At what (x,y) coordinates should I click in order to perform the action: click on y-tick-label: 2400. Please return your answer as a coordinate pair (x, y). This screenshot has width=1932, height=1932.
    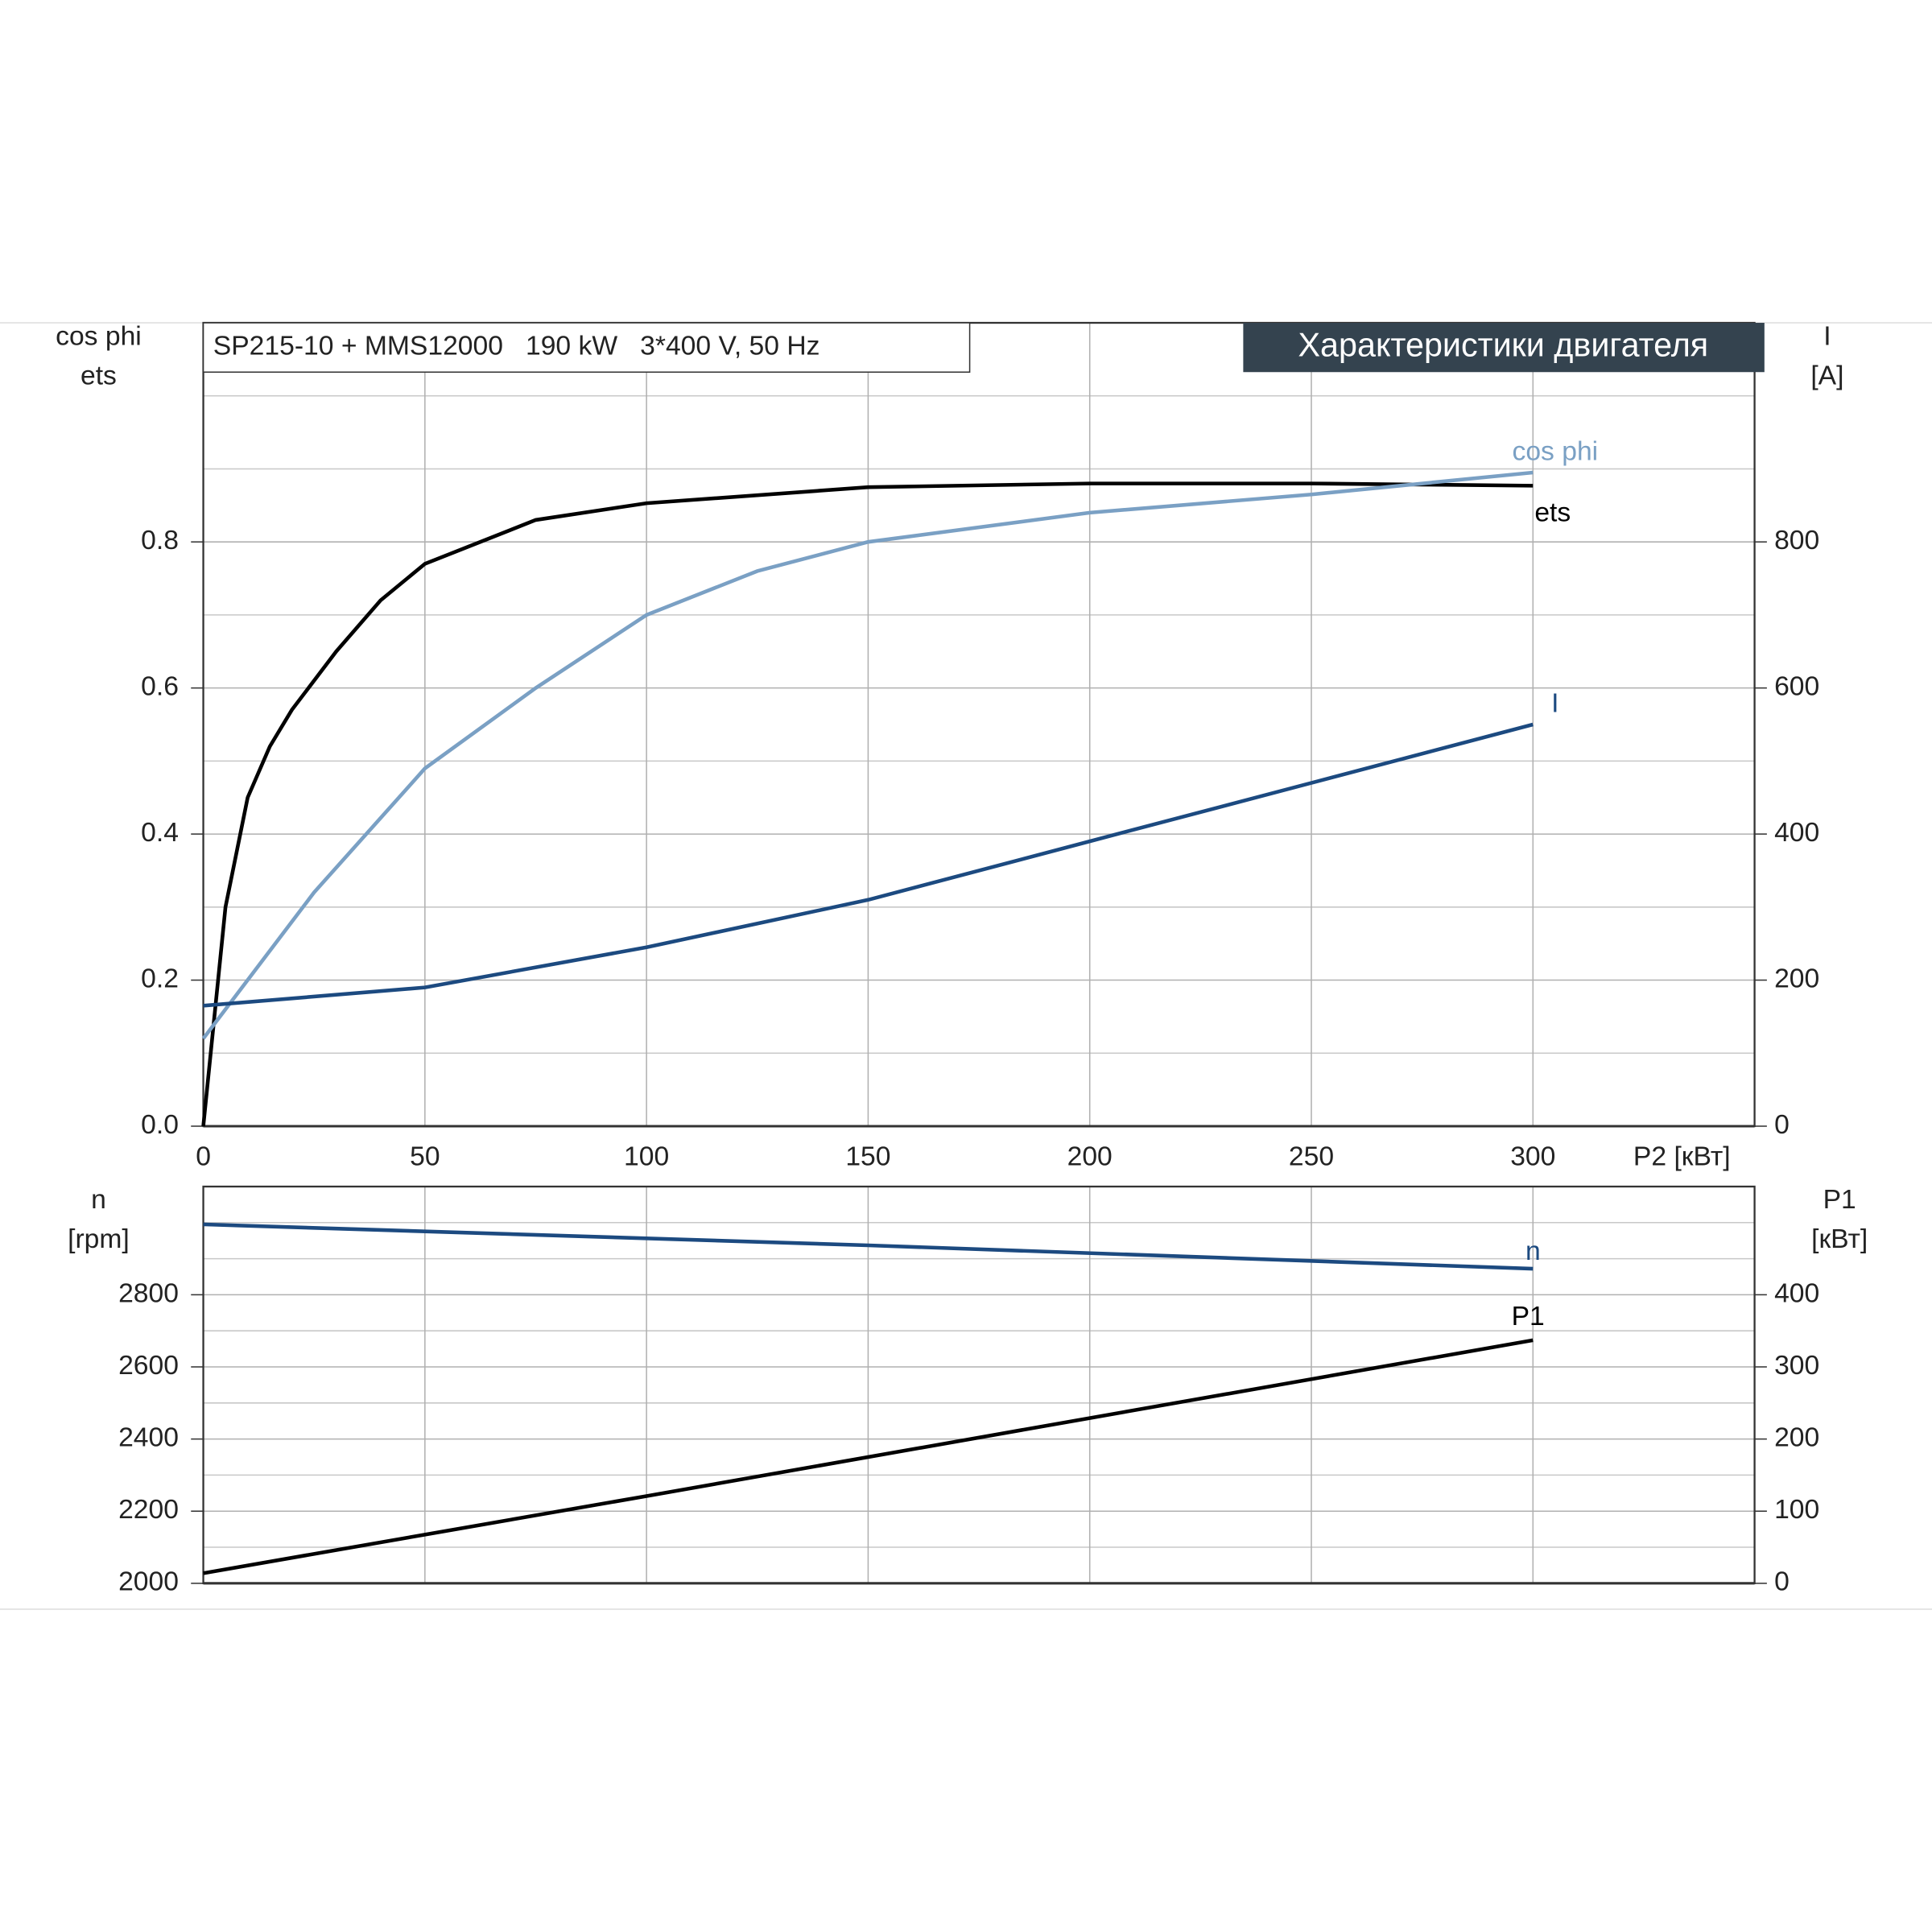
    Looking at the image, I should click on (148, 1438).